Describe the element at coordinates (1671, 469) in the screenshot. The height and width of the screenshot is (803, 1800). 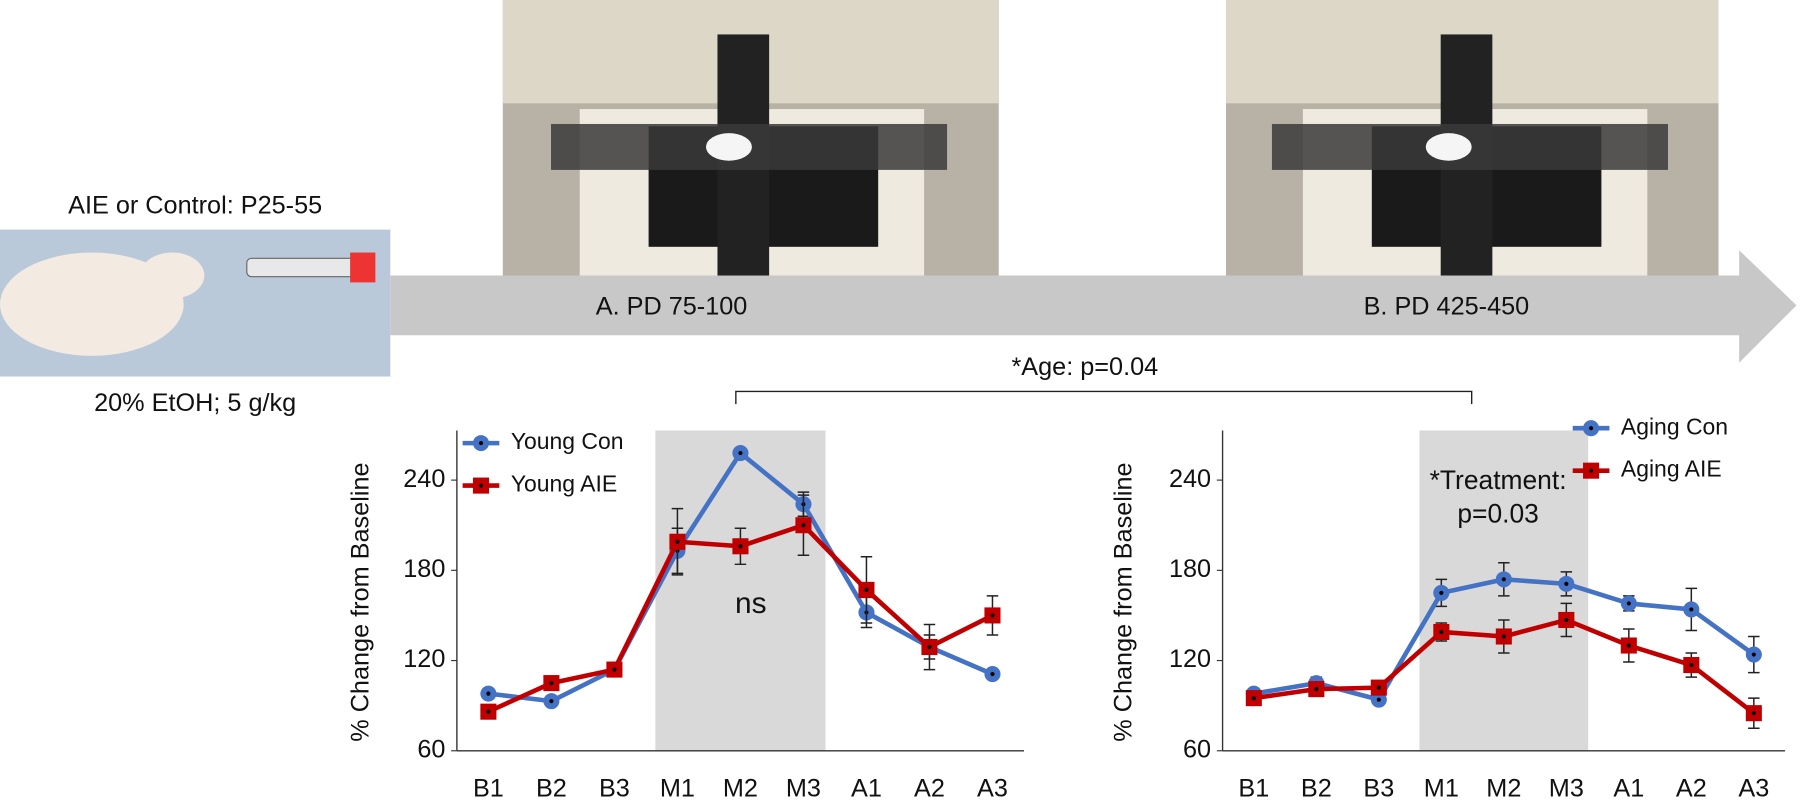
I see `legend-label: Aging AIE` at that location.